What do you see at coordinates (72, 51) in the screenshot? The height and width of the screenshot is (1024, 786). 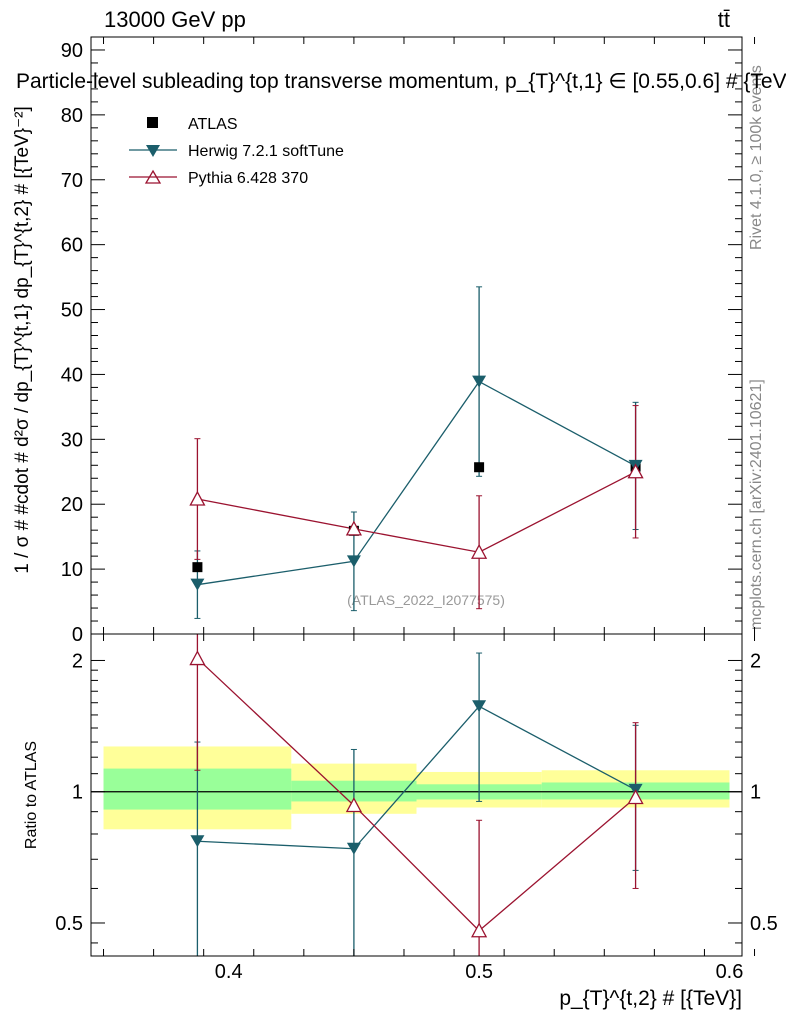 I see `main-y-tick-label: 90` at bounding box center [72, 51].